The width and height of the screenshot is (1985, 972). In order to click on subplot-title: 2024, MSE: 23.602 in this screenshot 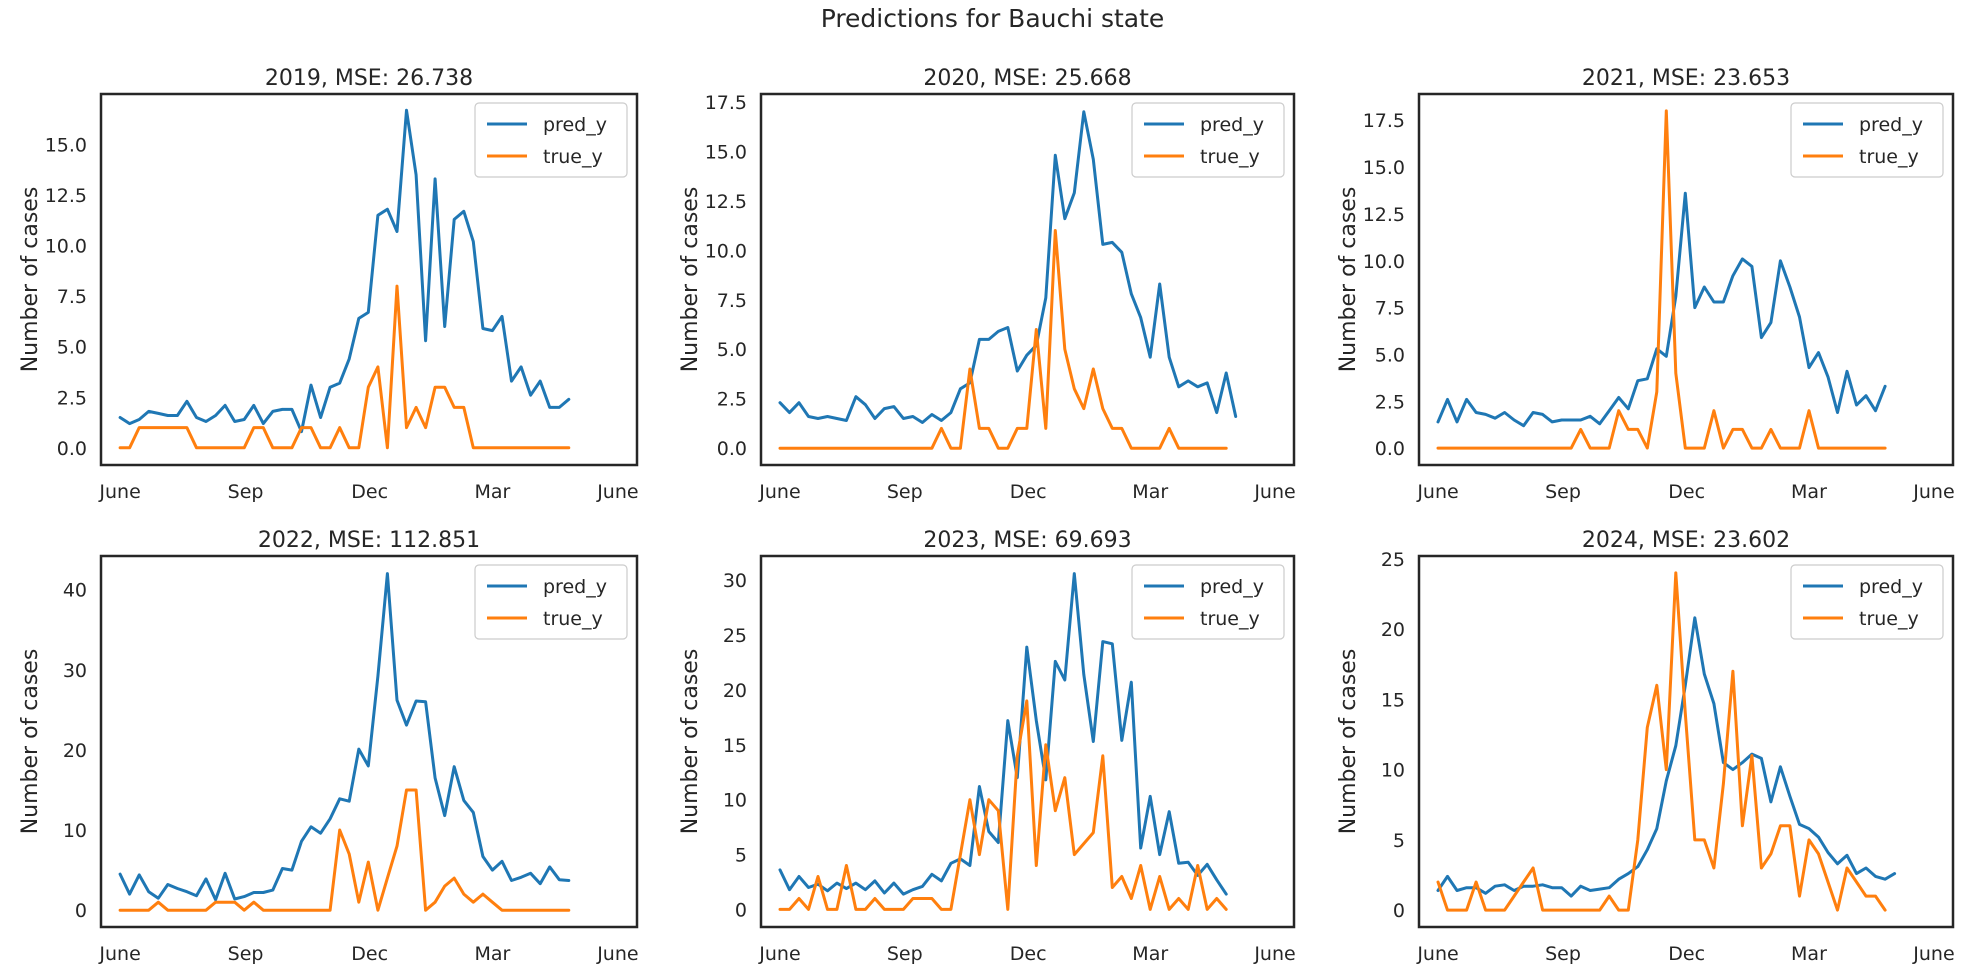, I will do `click(1686, 540)`.